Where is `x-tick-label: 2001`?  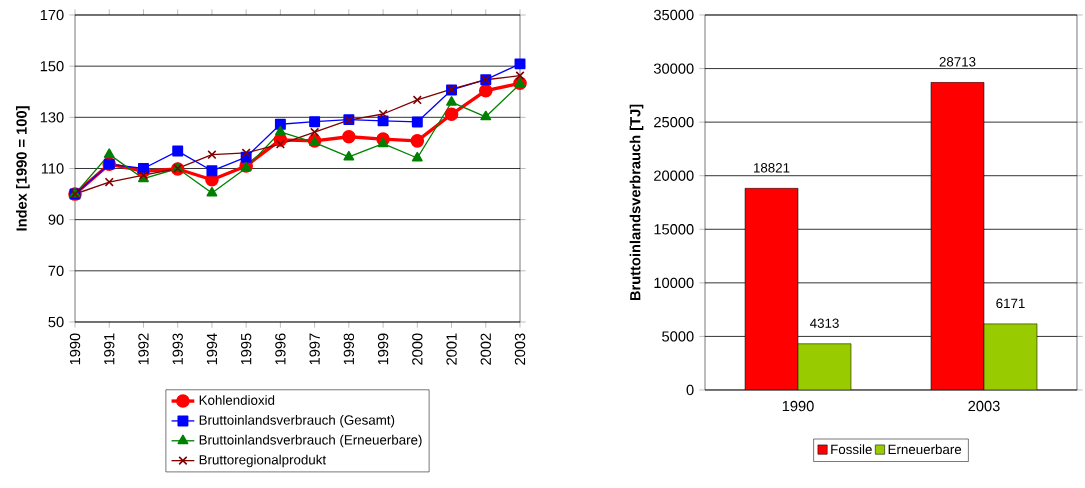 x-tick-label: 2001 is located at coordinates (451, 349).